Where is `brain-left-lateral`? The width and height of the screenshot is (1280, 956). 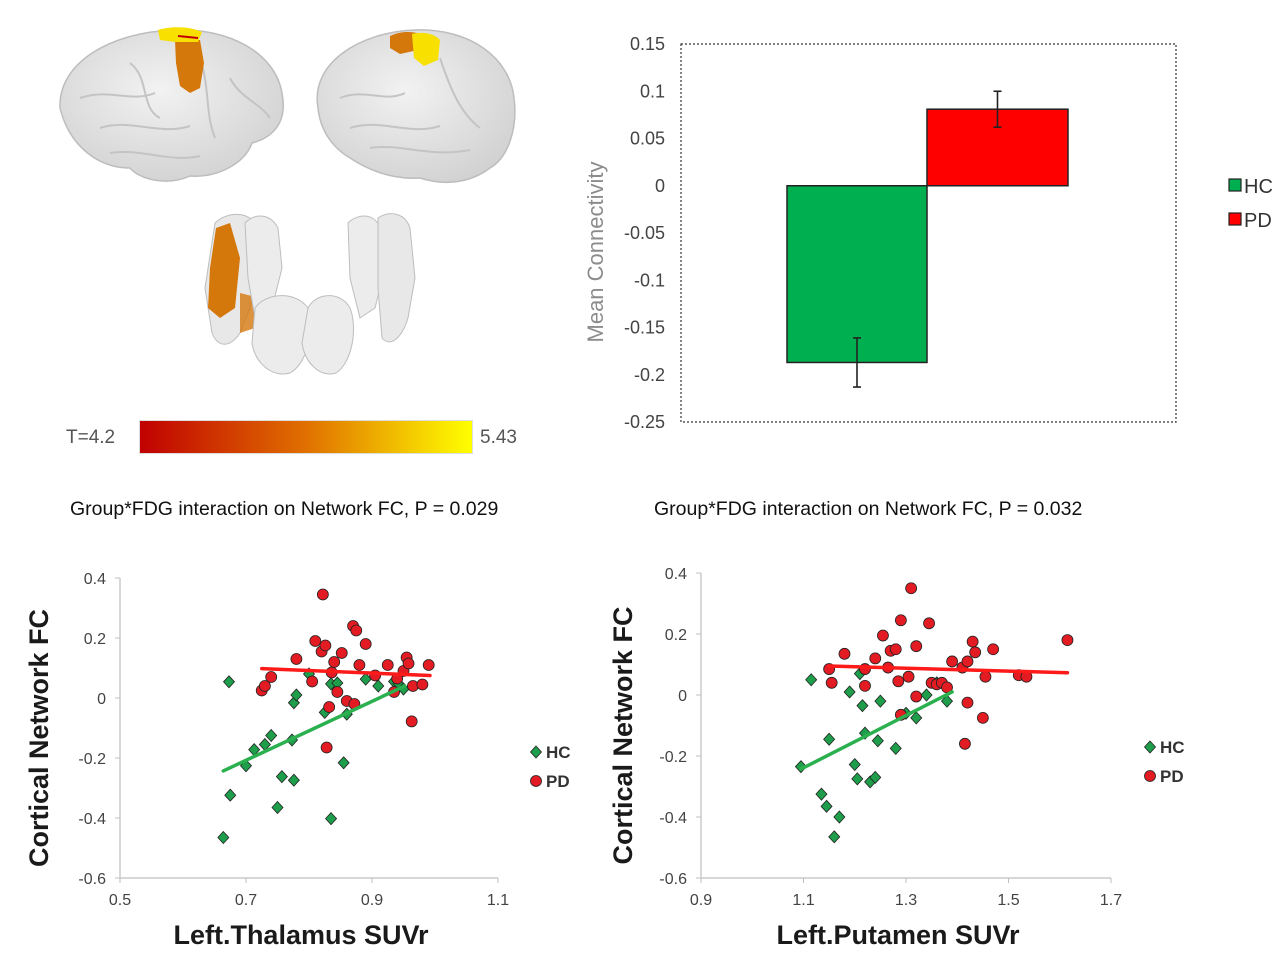
brain-left-lateral is located at coordinates (171, 104).